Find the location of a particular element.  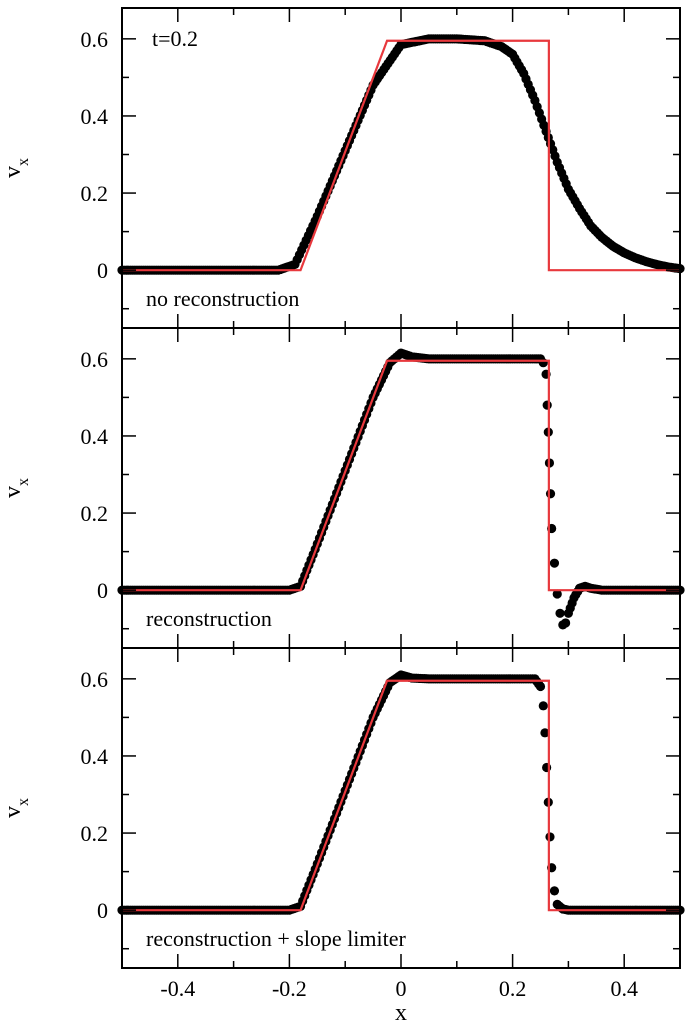

x-tick-label: 0 is located at coordinates (401, 988).